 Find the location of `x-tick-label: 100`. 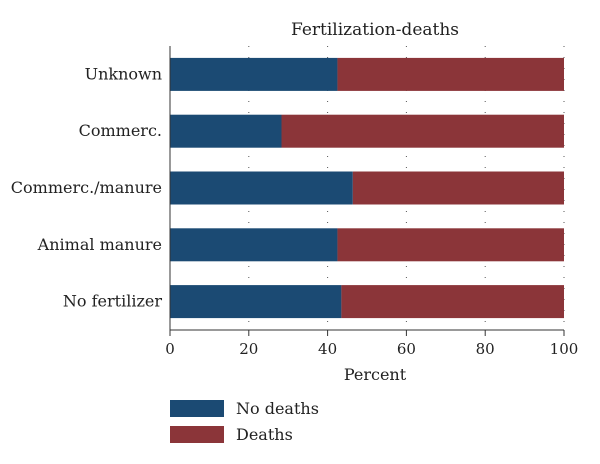

x-tick-label: 100 is located at coordinates (564, 349).